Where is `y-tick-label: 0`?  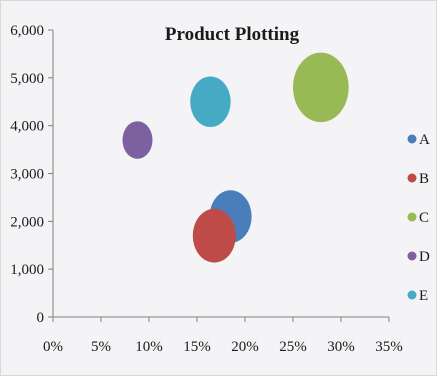 y-tick-label: 0 is located at coordinates (41, 318).